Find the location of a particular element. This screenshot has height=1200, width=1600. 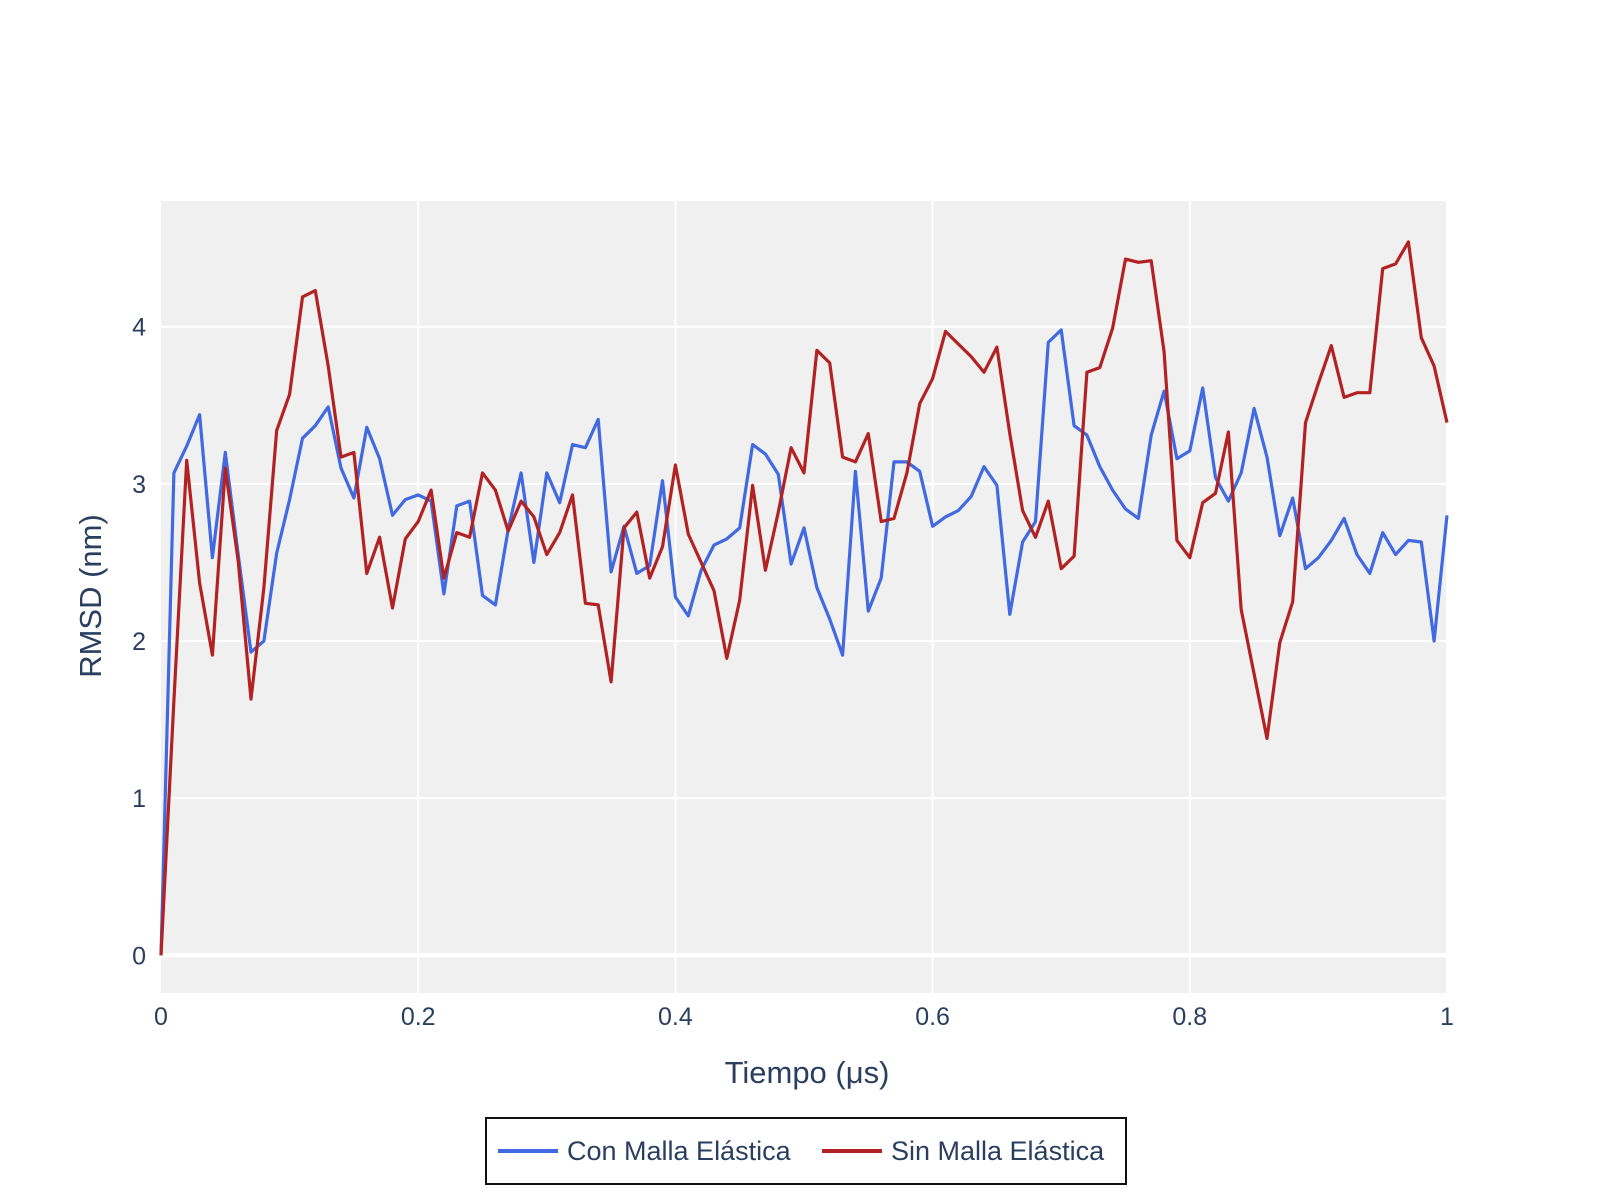

x-axis-ticks: 0 0.2 0.4 0.6 0.8 1 is located at coordinates (804, 1017).